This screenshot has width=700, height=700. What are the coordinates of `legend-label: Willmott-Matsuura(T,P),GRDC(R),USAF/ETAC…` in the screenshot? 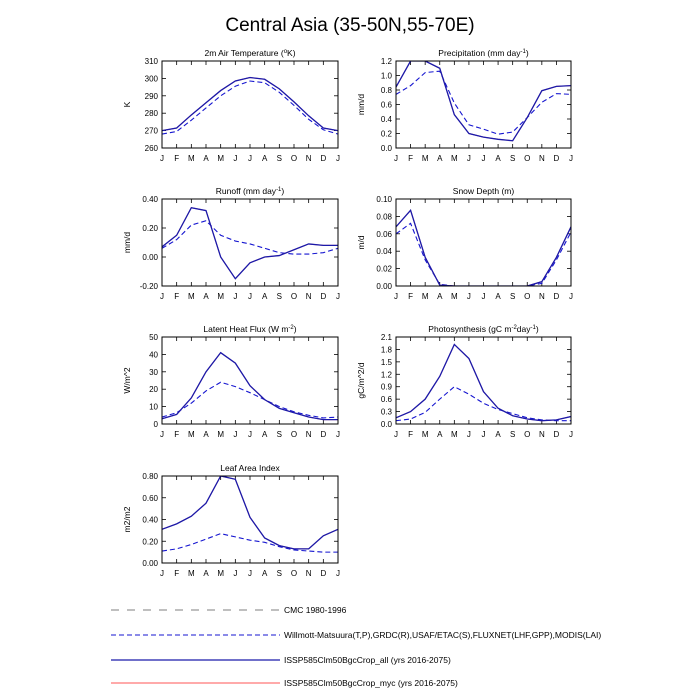 It's located at (442, 635).